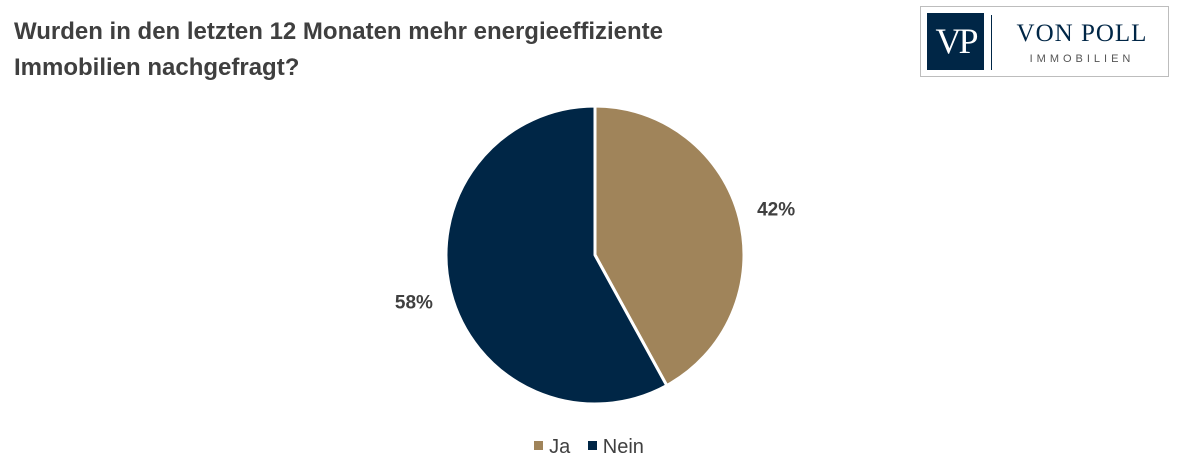  I want to click on logo-monogram: VP, so click(955, 41).